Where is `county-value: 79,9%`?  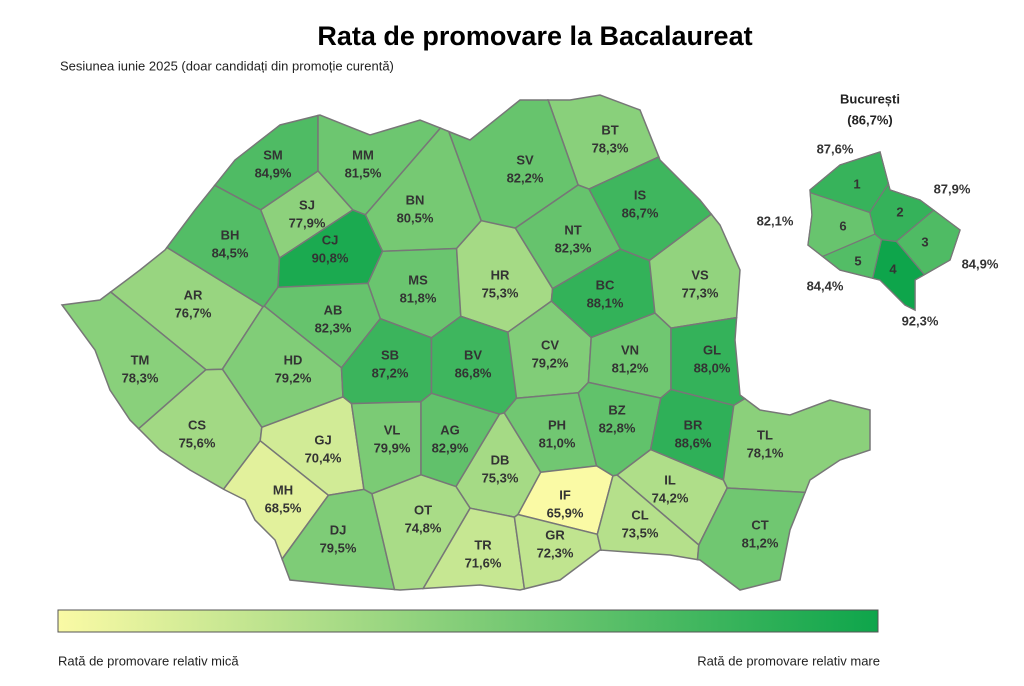 county-value: 79,9% is located at coordinates (392, 447).